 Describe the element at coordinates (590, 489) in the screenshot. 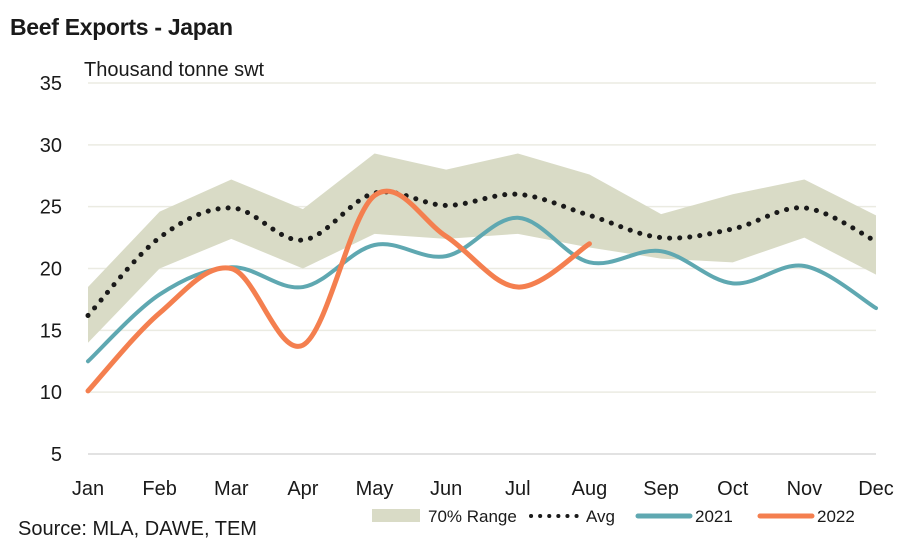

I see `x-tick-label: Aug` at that location.